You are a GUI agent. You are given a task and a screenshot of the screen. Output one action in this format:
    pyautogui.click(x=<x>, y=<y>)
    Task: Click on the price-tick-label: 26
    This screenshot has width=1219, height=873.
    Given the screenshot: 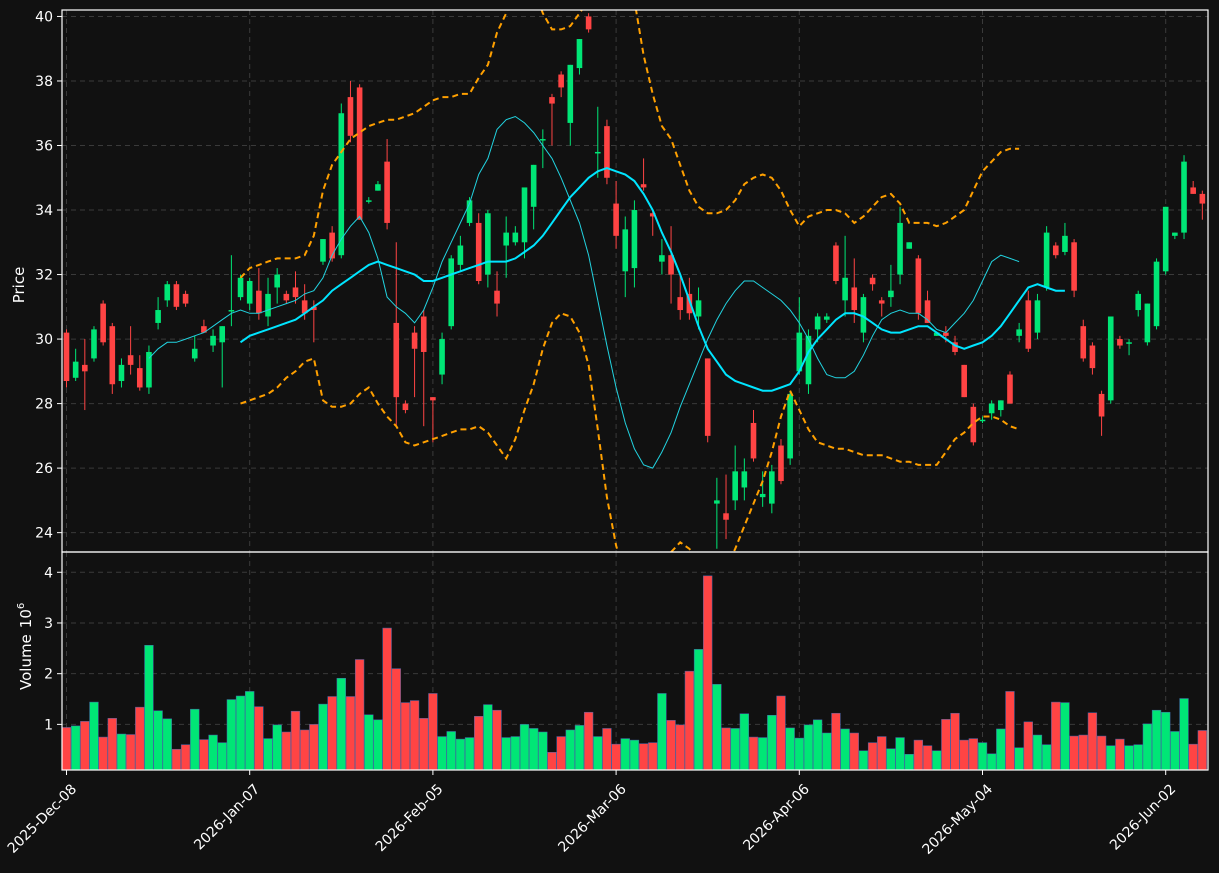 What is the action you would take?
    pyautogui.click(x=44, y=469)
    